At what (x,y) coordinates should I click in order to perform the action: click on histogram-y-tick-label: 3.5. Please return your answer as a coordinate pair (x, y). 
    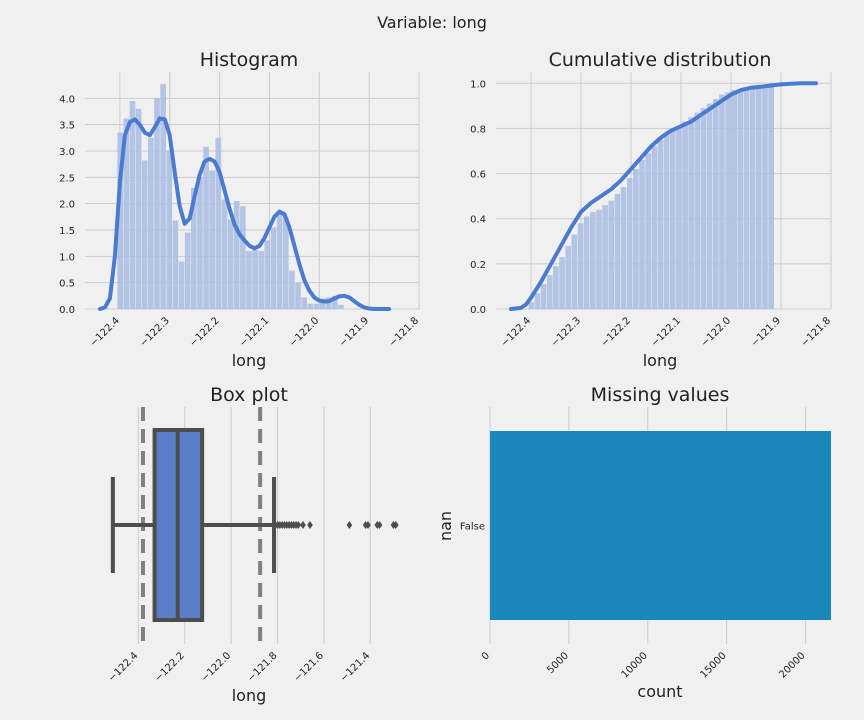
    Looking at the image, I should click on (67, 126).